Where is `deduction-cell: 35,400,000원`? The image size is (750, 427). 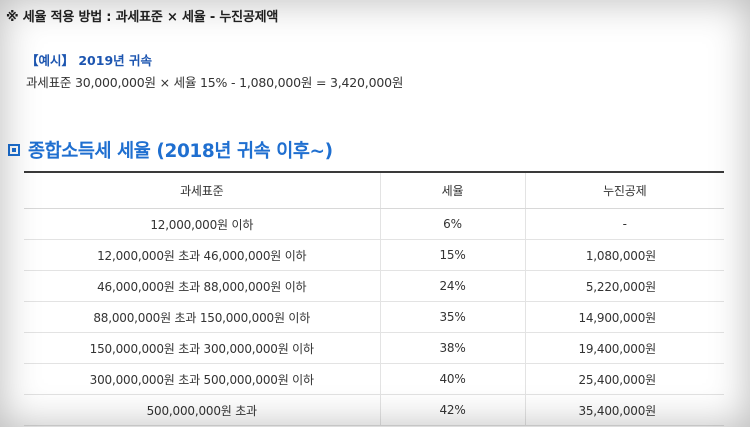 deduction-cell: 35,400,000원 is located at coordinates (624, 410).